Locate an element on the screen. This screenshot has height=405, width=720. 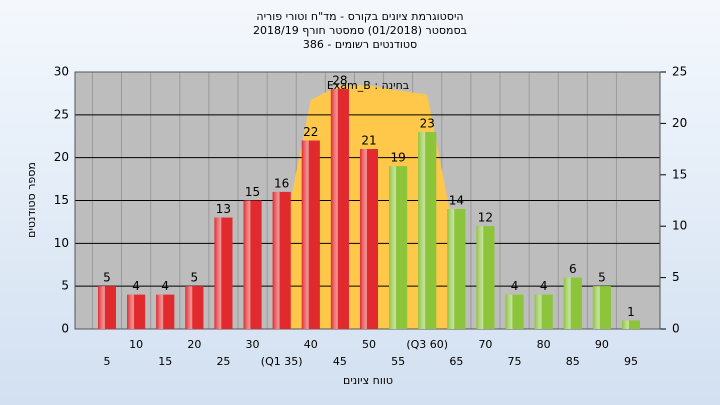
subtitle: בסמסטר (01/2018) סמסטר חורף 2018/19 is located at coordinates (360, 30).